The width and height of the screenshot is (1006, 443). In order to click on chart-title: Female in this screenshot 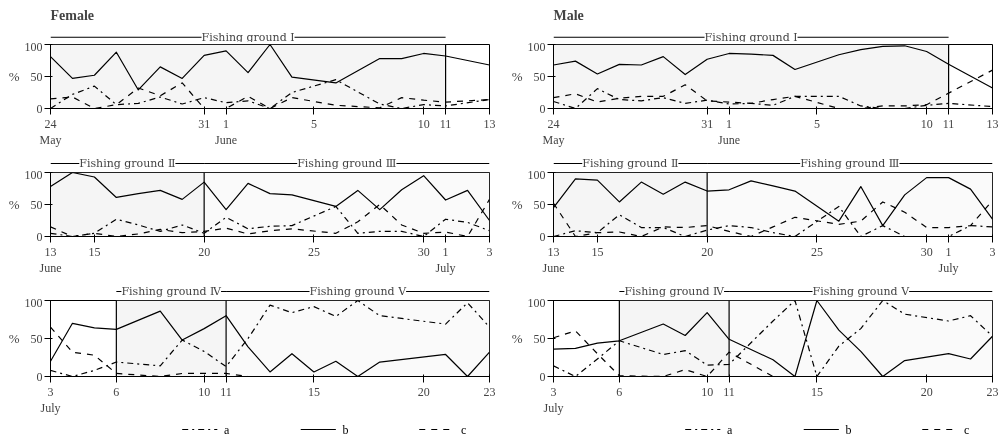, I will do `click(72, 15)`.